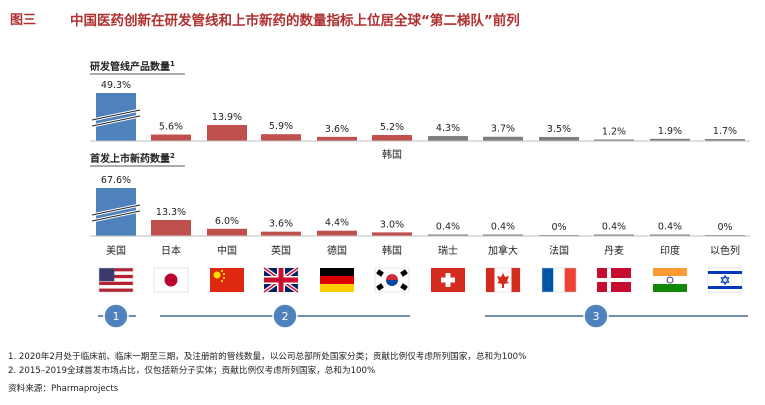 The width and height of the screenshot is (765, 405). Describe the element at coordinates (171, 250) in the screenshot. I see `category-label-1: 日本` at that location.